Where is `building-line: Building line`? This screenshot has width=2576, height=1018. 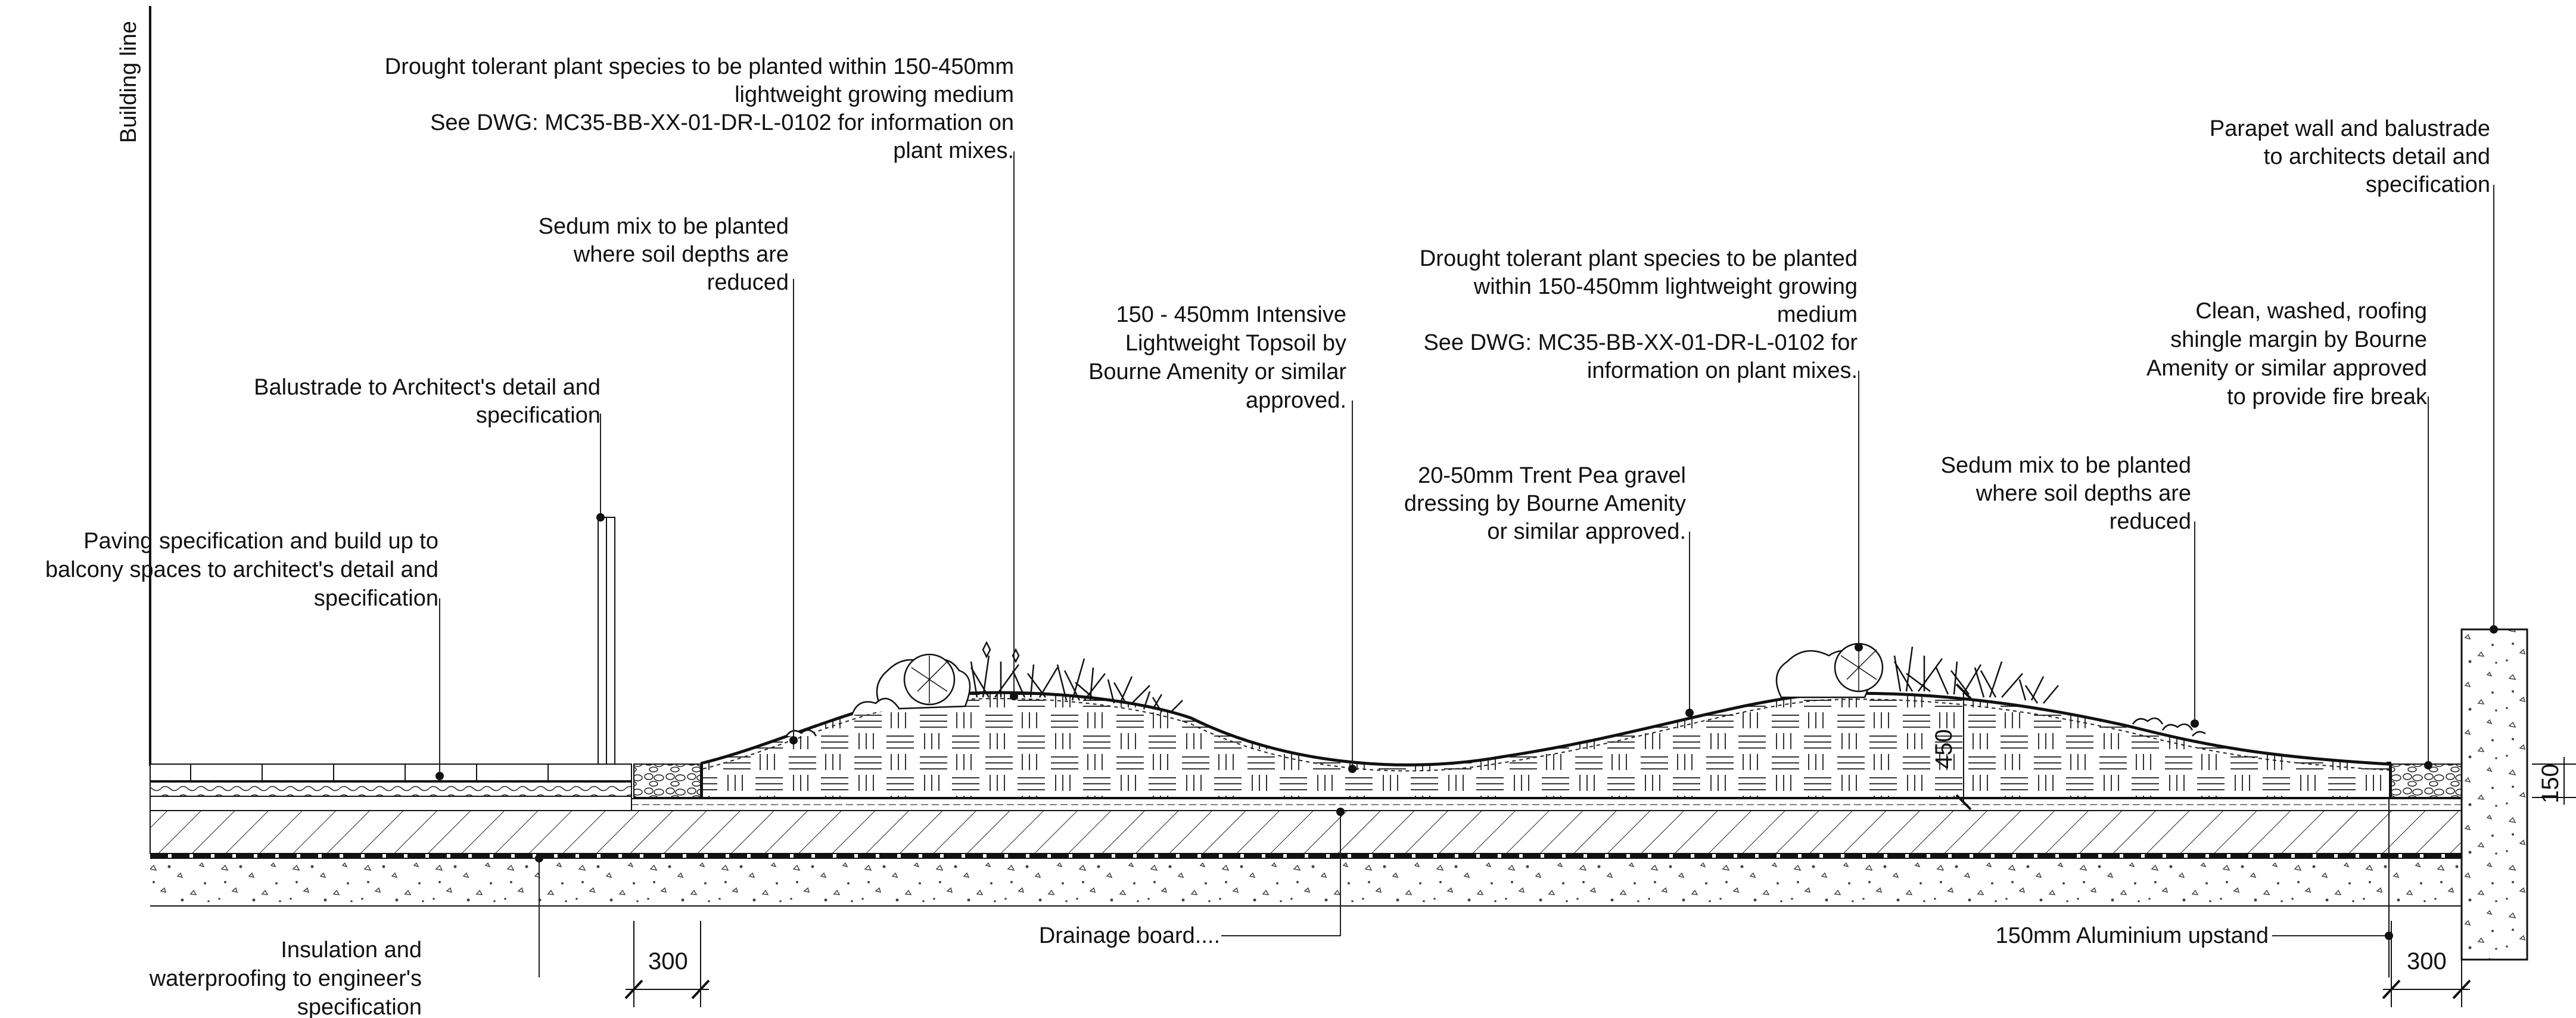
building-line: Building line is located at coordinates (133, 386).